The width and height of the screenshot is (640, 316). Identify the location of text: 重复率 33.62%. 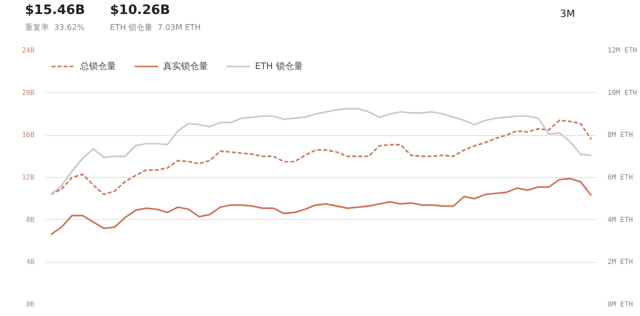
(55, 28).